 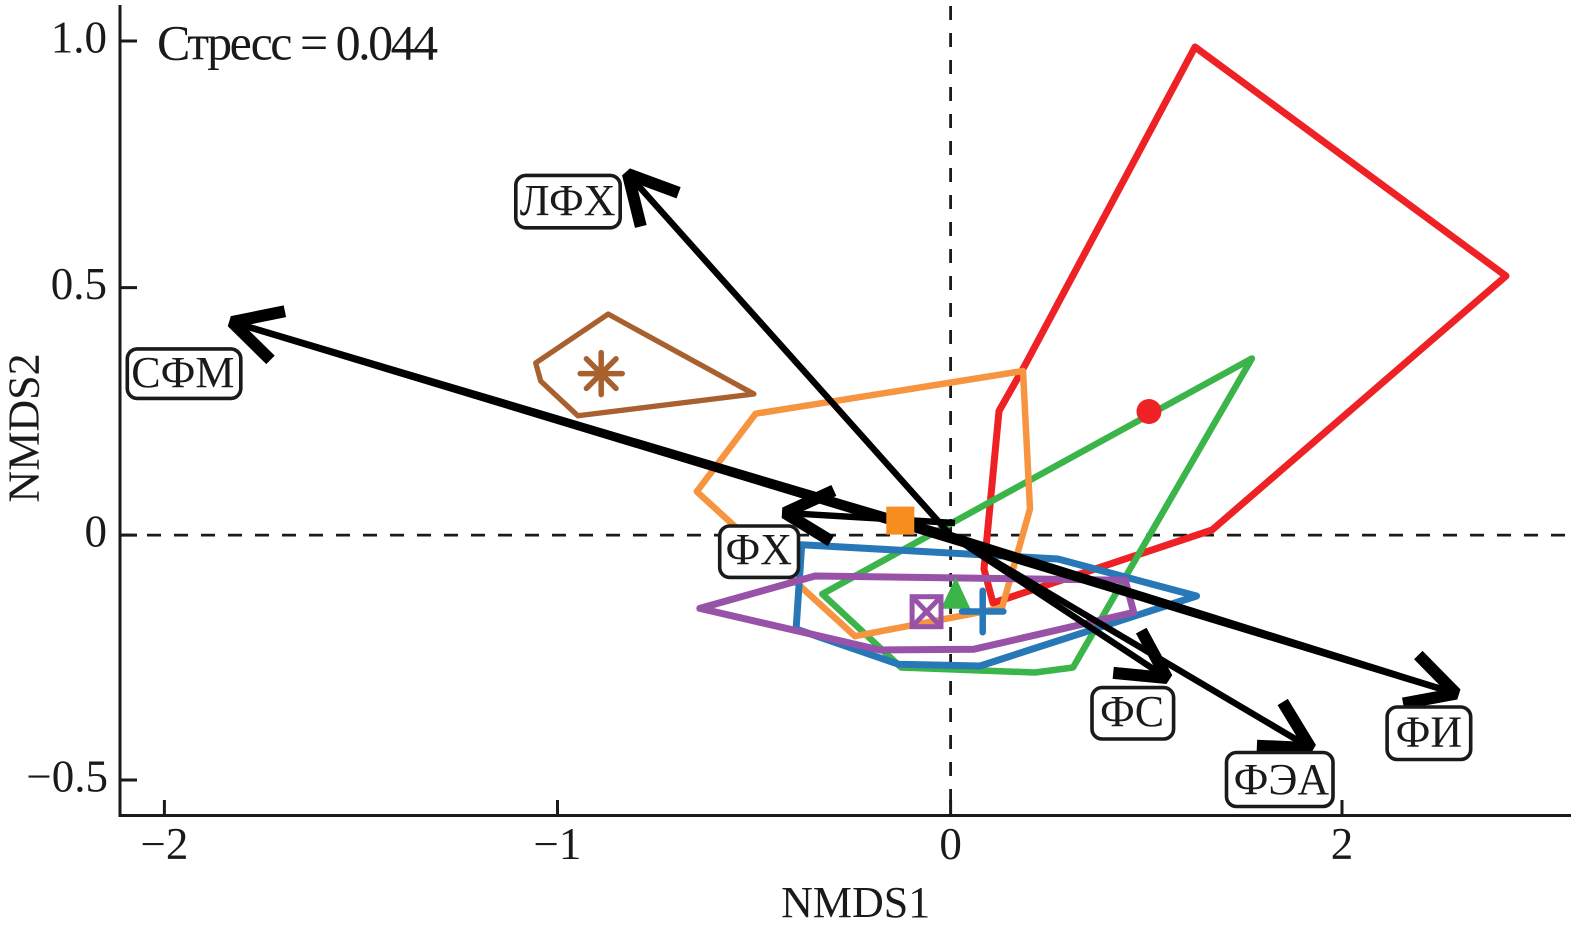 What do you see at coordinates (79, 284) in the screenshot?
I see `svg-text: 0.5` at bounding box center [79, 284].